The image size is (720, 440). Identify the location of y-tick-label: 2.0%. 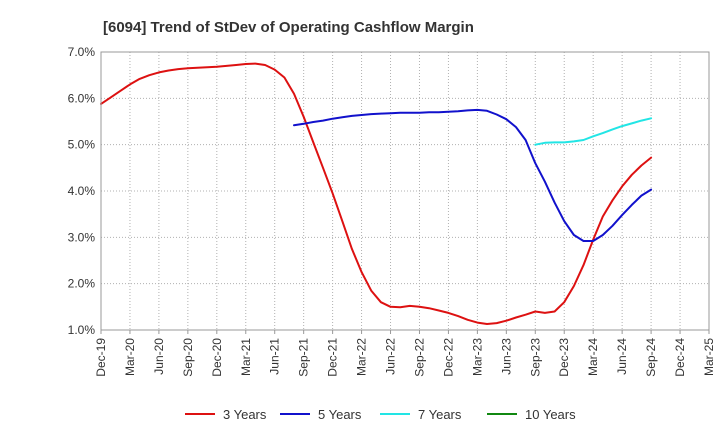
(82, 284).